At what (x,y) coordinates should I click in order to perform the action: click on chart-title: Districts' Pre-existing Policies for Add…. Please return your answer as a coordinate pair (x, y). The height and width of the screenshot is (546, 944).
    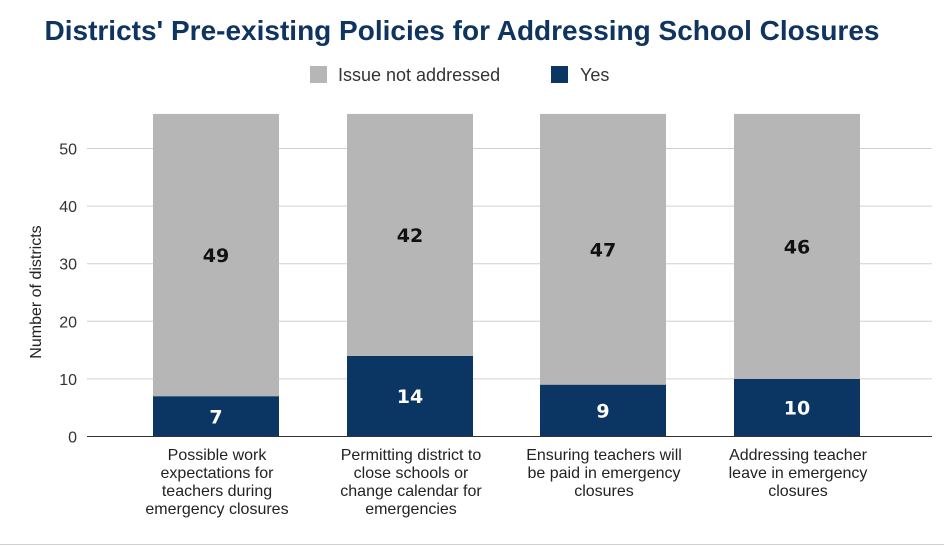
    Looking at the image, I should click on (462, 30).